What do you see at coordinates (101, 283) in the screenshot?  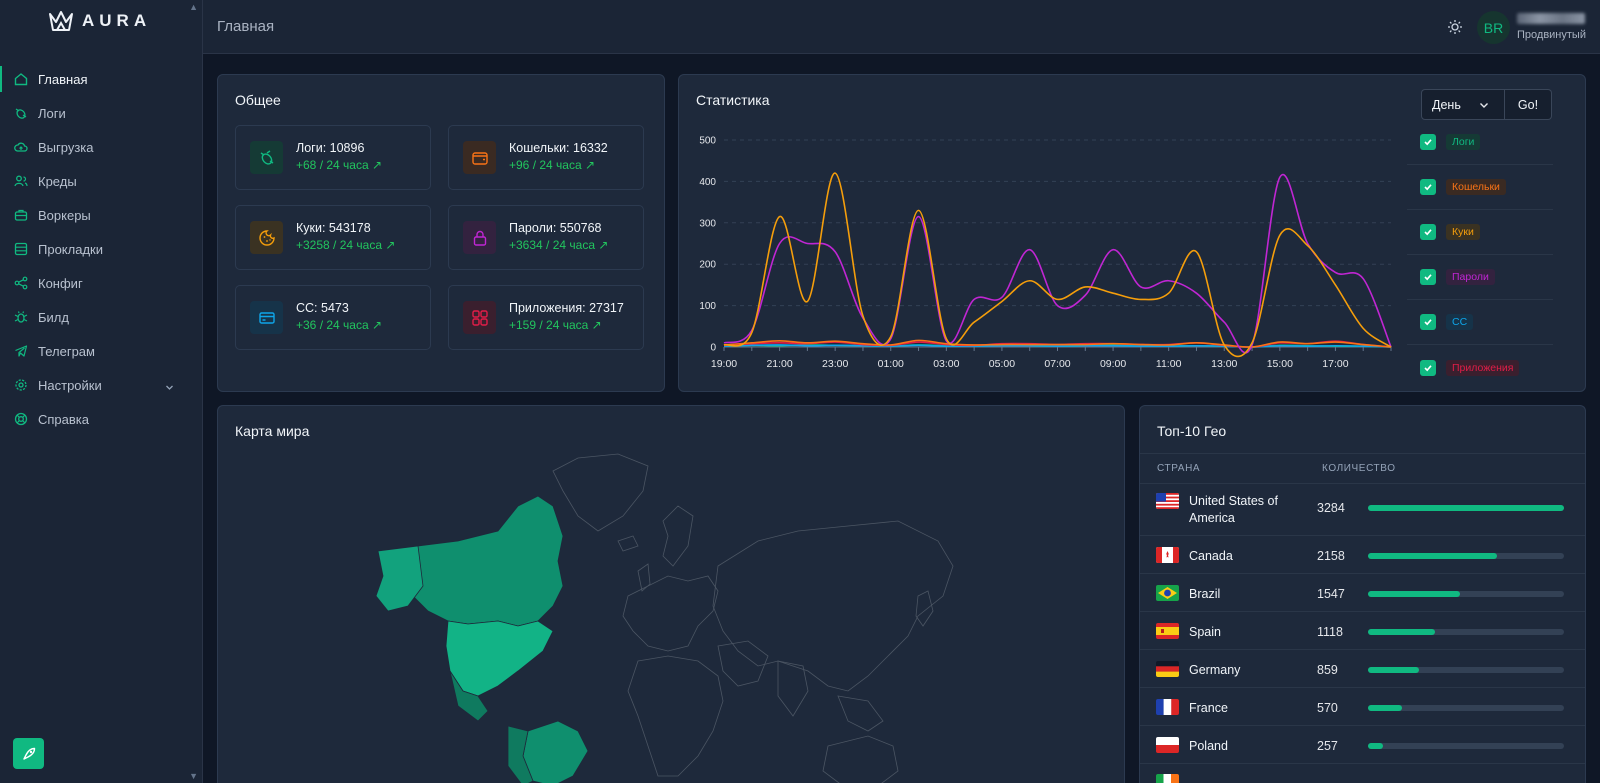 I see `sidebar-item-config: Конфиг` at bounding box center [101, 283].